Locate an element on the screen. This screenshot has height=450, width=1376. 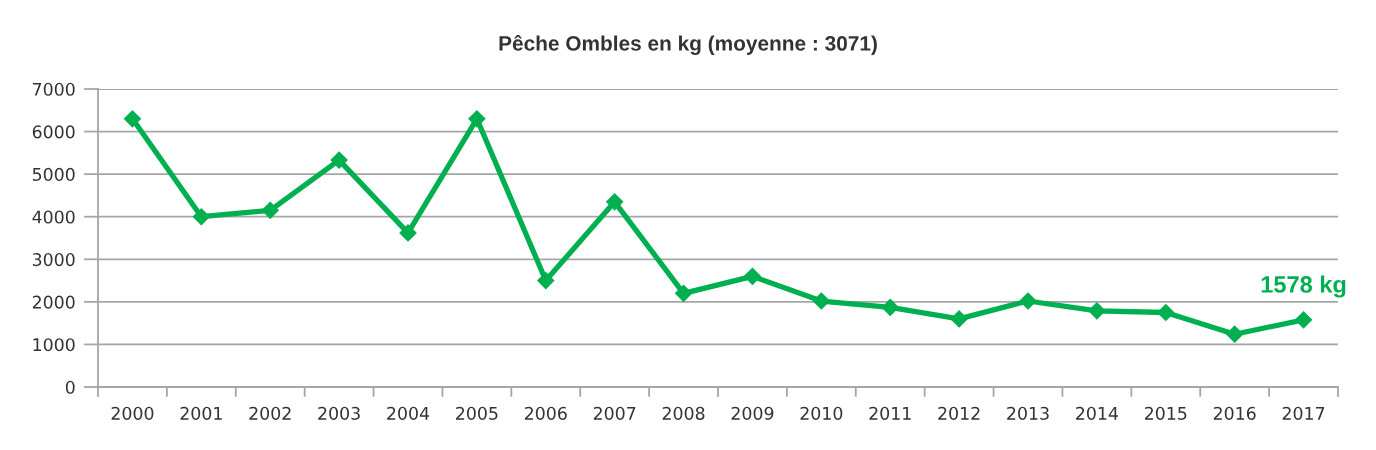
x-tick-label: 2002 is located at coordinates (270, 413).